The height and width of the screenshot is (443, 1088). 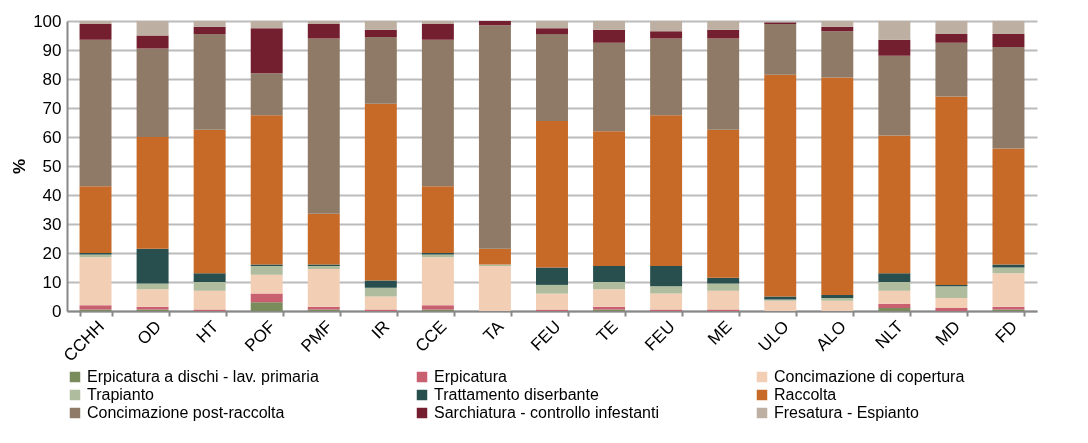 What do you see at coordinates (546, 412) in the screenshot?
I see `legend-label: Sarchiatura - controllo infestanti` at bounding box center [546, 412].